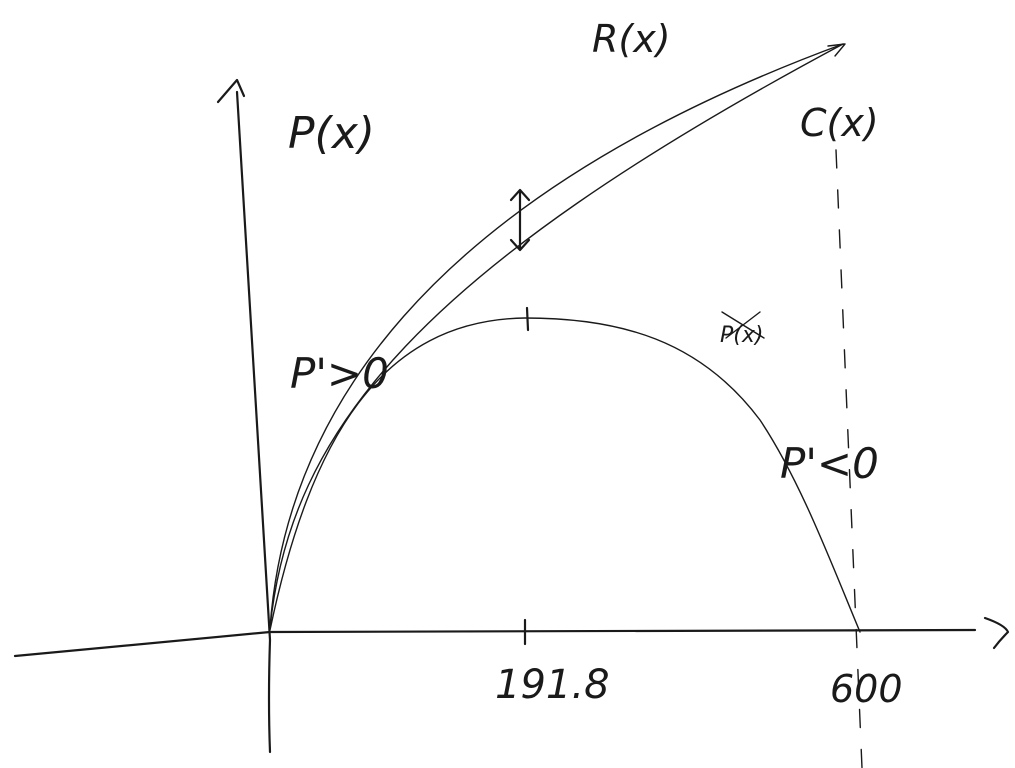 The image size is (1015, 768). I want to click on y-axis-label: P(x), so click(331, 133).